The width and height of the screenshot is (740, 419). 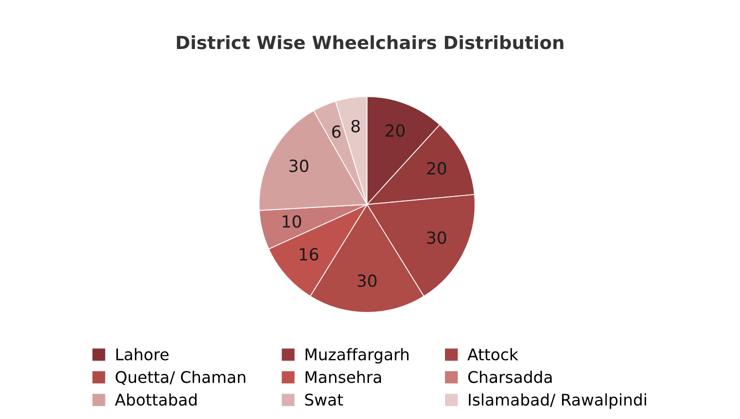 What do you see at coordinates (492, 354) in the screenshot?
I see `legend-label: Attock` at bounding box center [492, 354].